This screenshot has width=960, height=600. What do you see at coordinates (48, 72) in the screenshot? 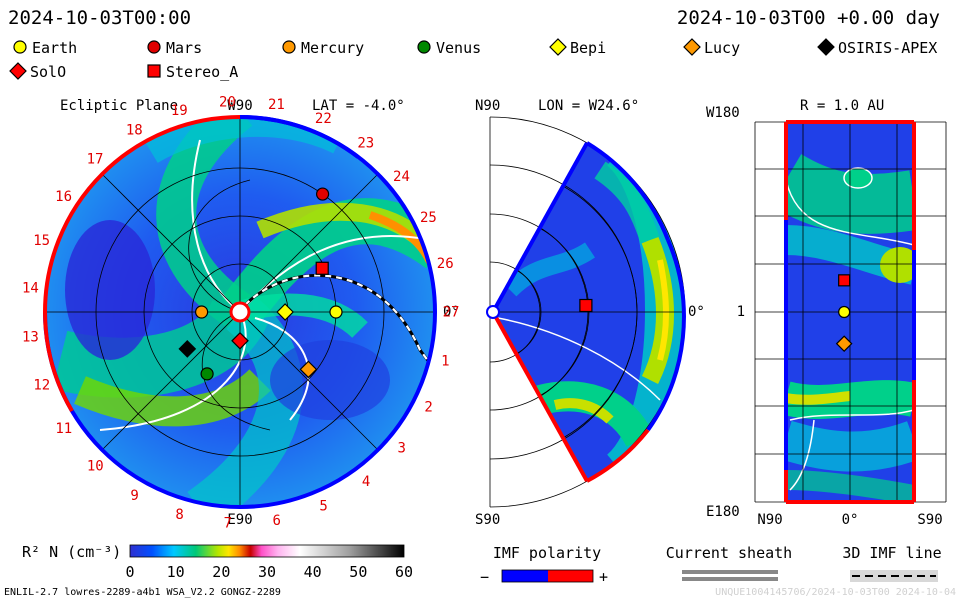
I see `legend-label-solo: SolO` at bounding box center [48, 72].